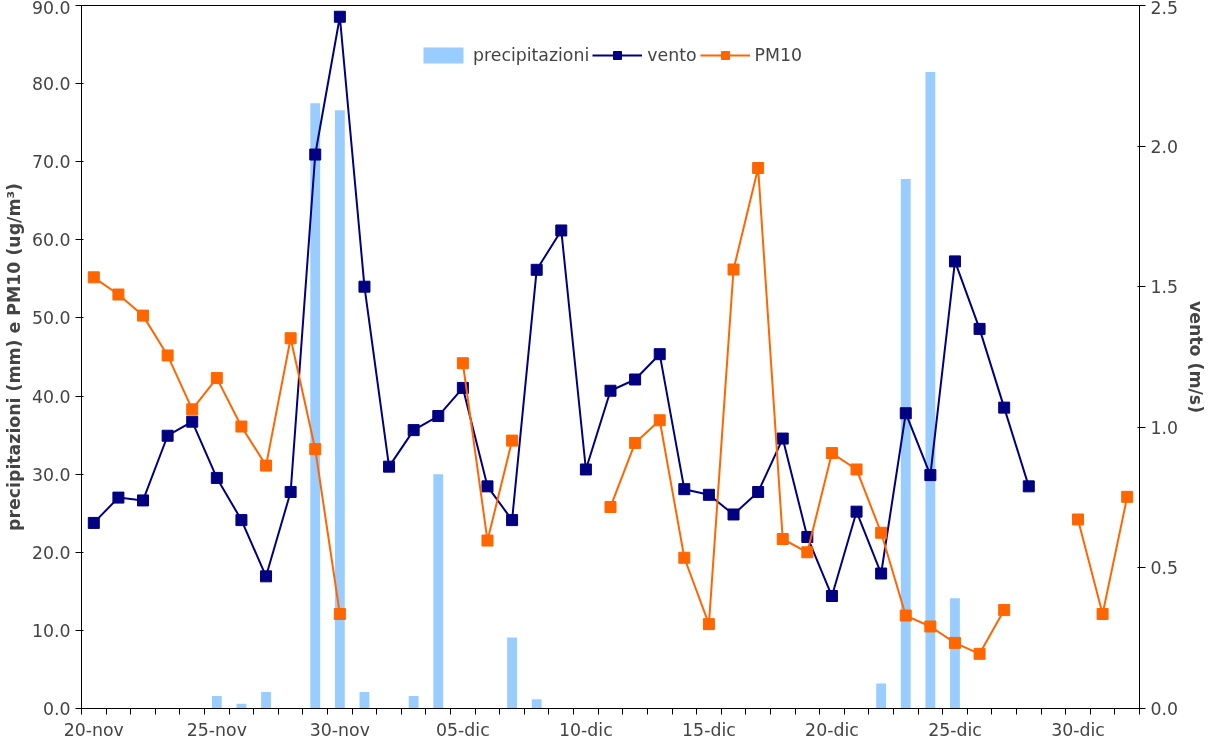 This screenshot has width=1209, height=742. Describe the element at coordinates (51, 474) in the screenshot. I see `y-tick-label: 30.0` at that location.